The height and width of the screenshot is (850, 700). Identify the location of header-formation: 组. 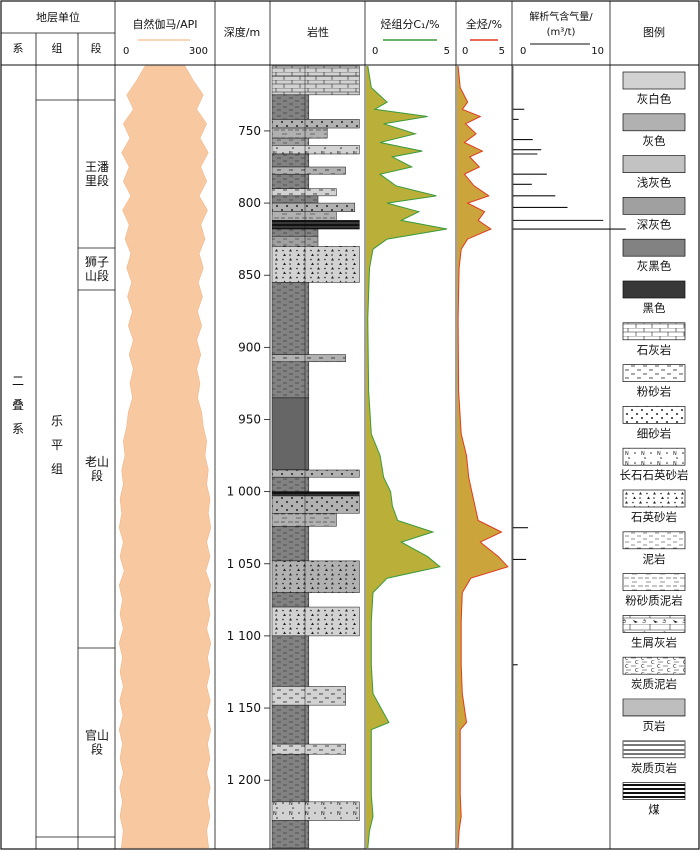
(57, 48).